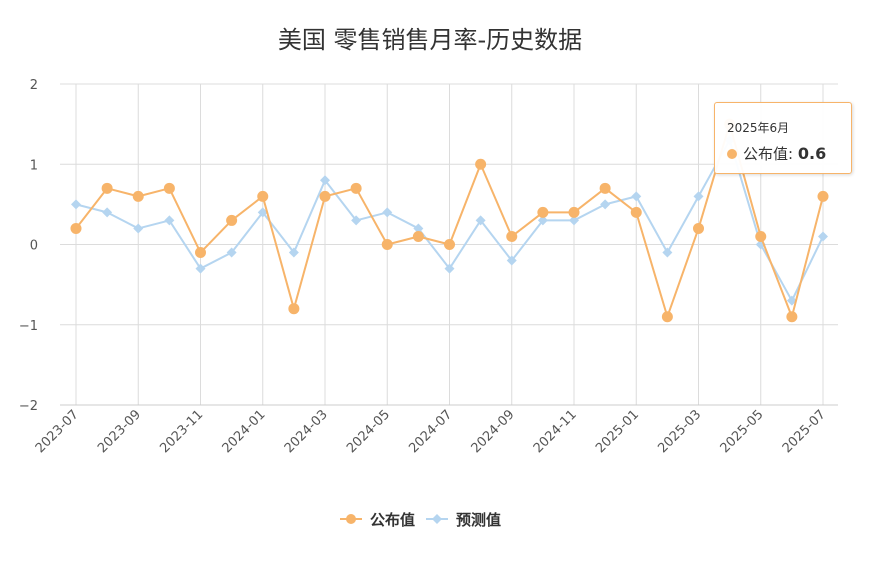  What do you see at coordinates (28, 326) in the screenshot?
I see `y-tick-label: −1` at bounding box center [28, 326].